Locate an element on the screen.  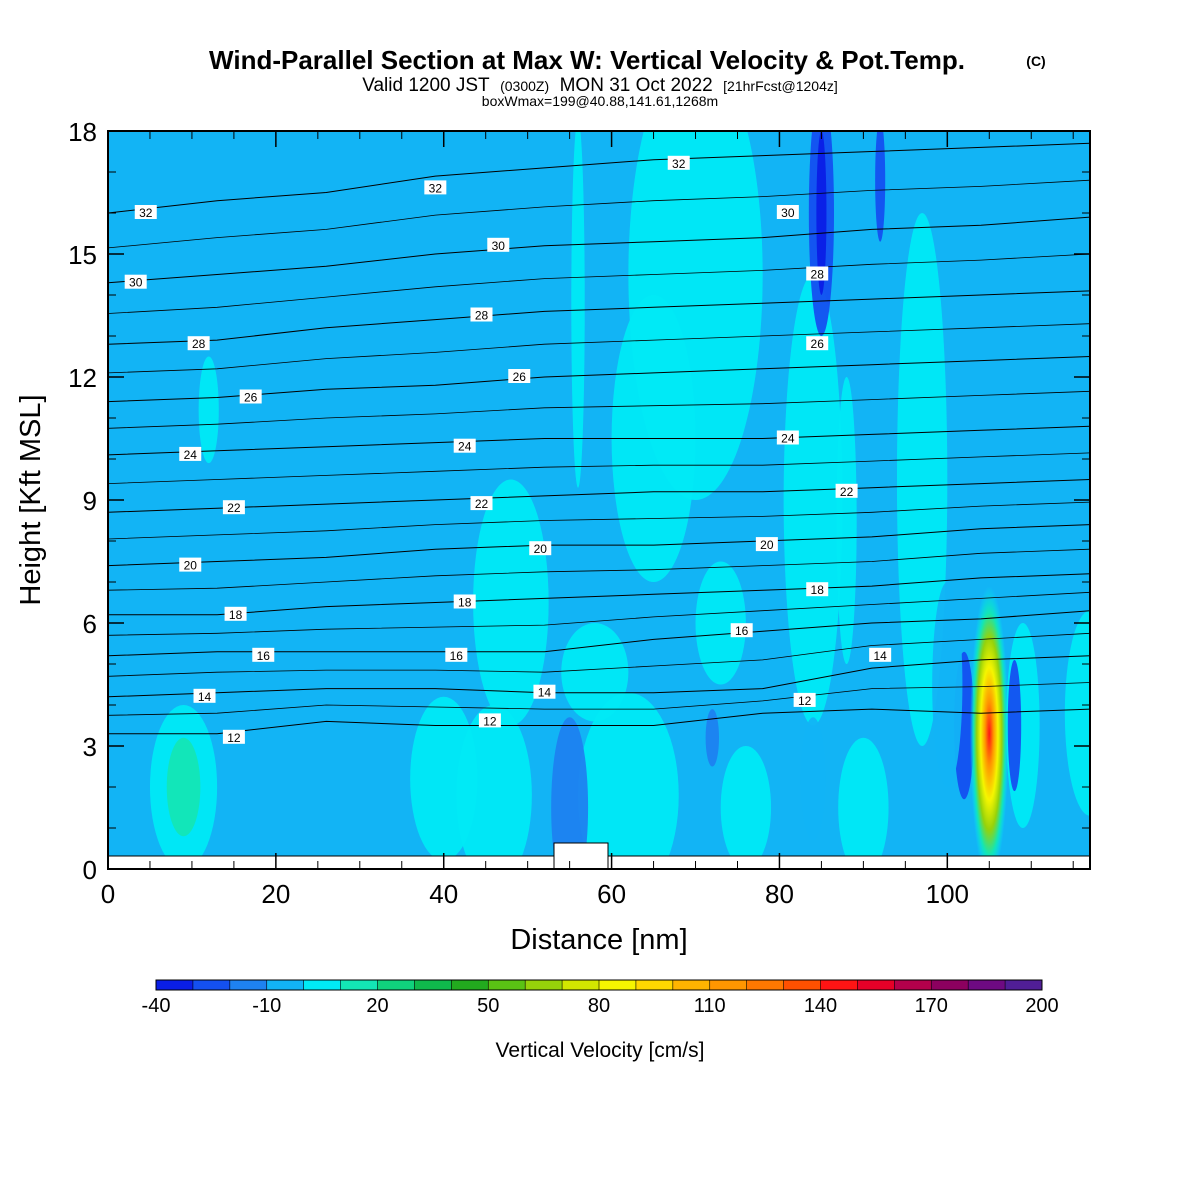
svg-text: 20 is located at coordinates (541, 549).